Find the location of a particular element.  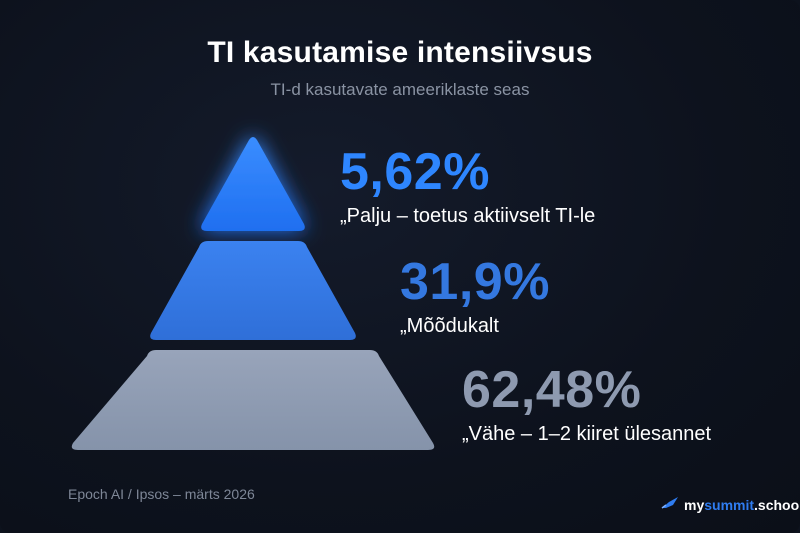

tier-medium-value: 31,9% is located at coordinates (475, 282).